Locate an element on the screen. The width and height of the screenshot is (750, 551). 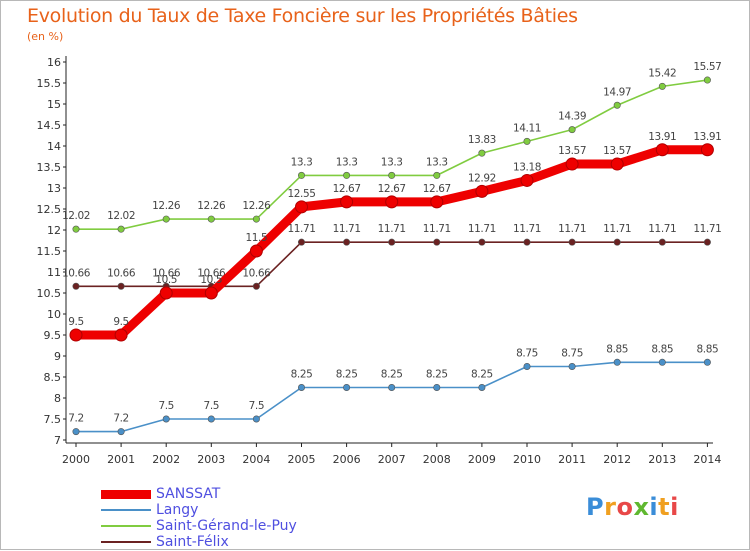
data-label-saint-g-rand-le-puy: 13.83 is located at coordinates (482, 140).